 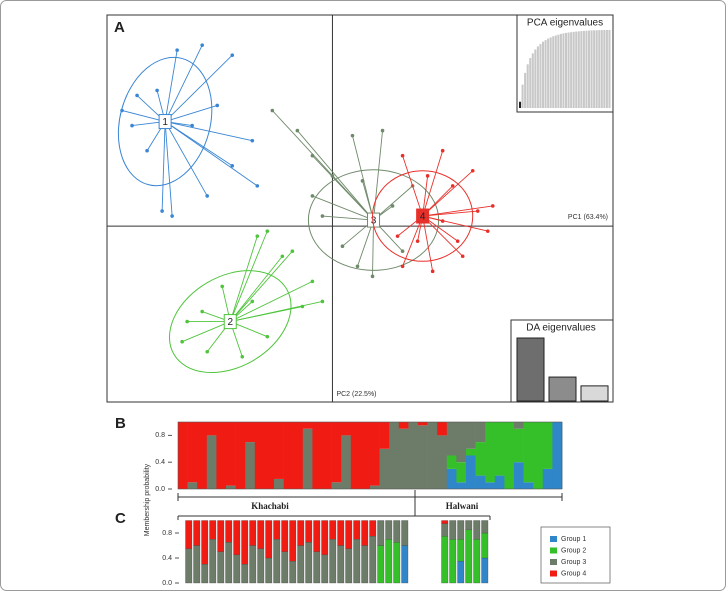 What do you see at coordinates (120, 423) in the screenshot?
I see `panel-letter: B` at bounding box center [120, 423].